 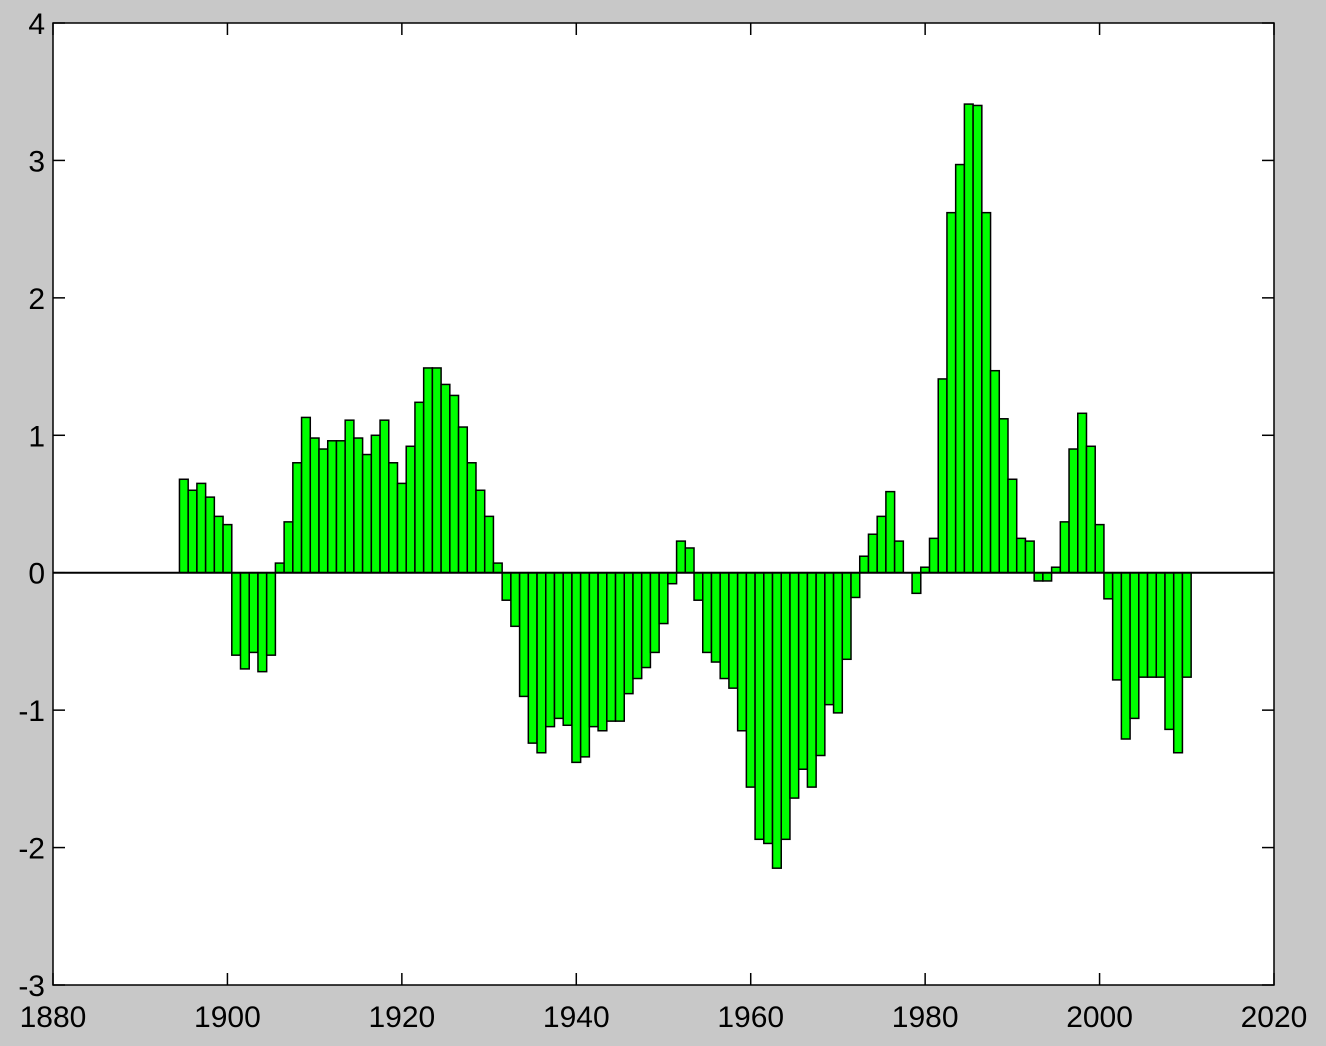 What do you see at coordinates (36, 24) in the screenshot?
I see `y-tick-label: 4` at bounding box center [36, 24].